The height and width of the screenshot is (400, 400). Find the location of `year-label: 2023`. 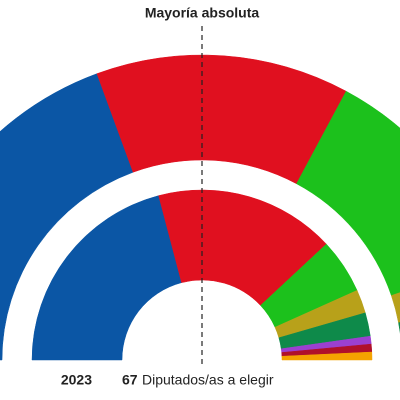

year-label: 2023 is located at coordinates (76, 380).